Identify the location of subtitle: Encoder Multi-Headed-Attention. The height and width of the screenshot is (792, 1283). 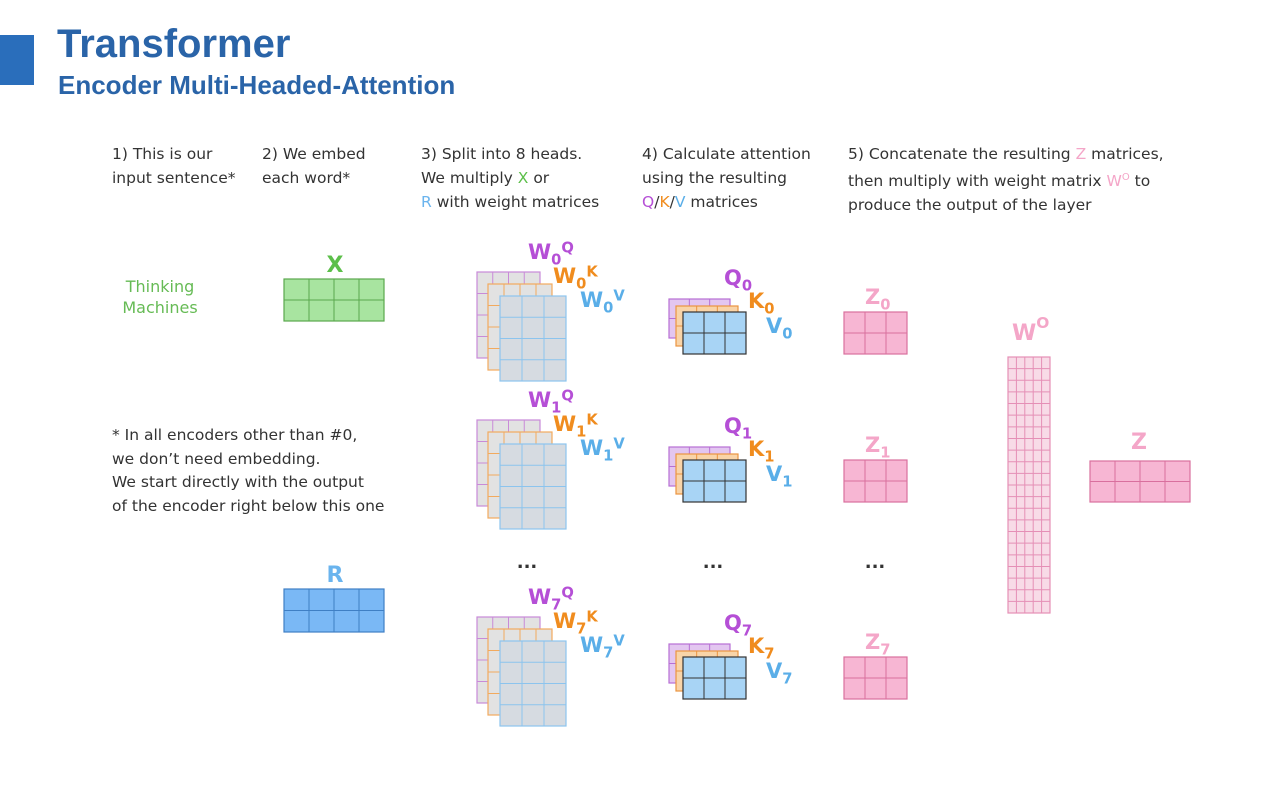
(257, 85).